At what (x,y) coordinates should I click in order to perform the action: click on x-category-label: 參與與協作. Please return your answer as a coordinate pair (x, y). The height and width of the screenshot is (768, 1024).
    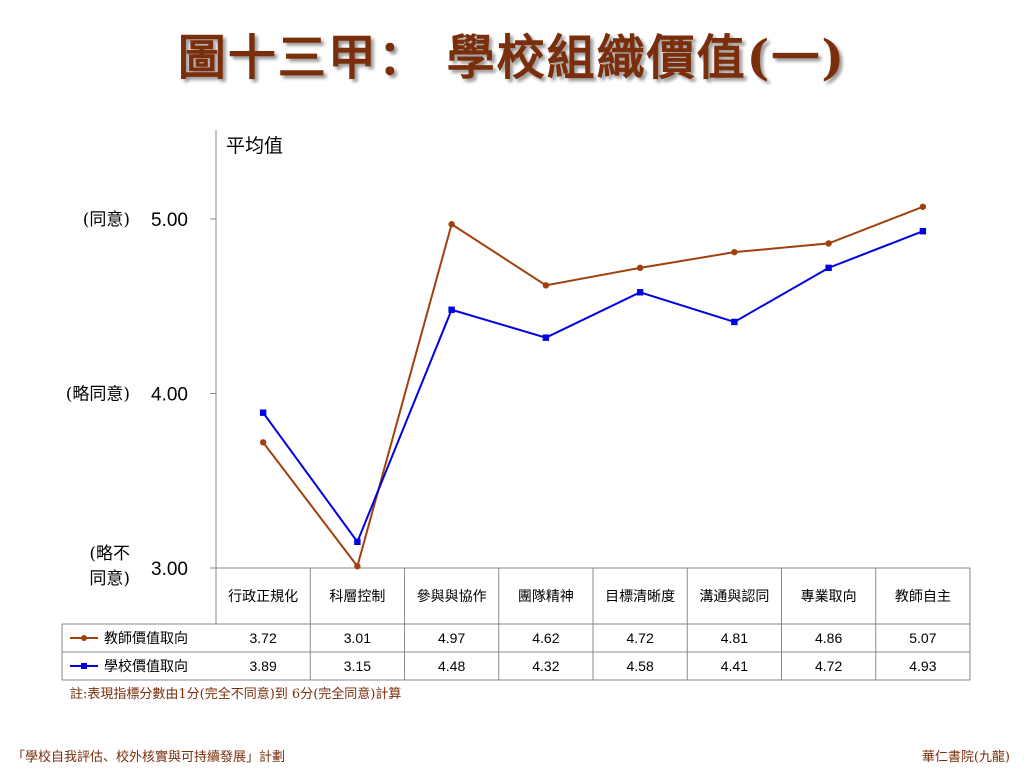
    Looking at the image, I should click on (452, 597).